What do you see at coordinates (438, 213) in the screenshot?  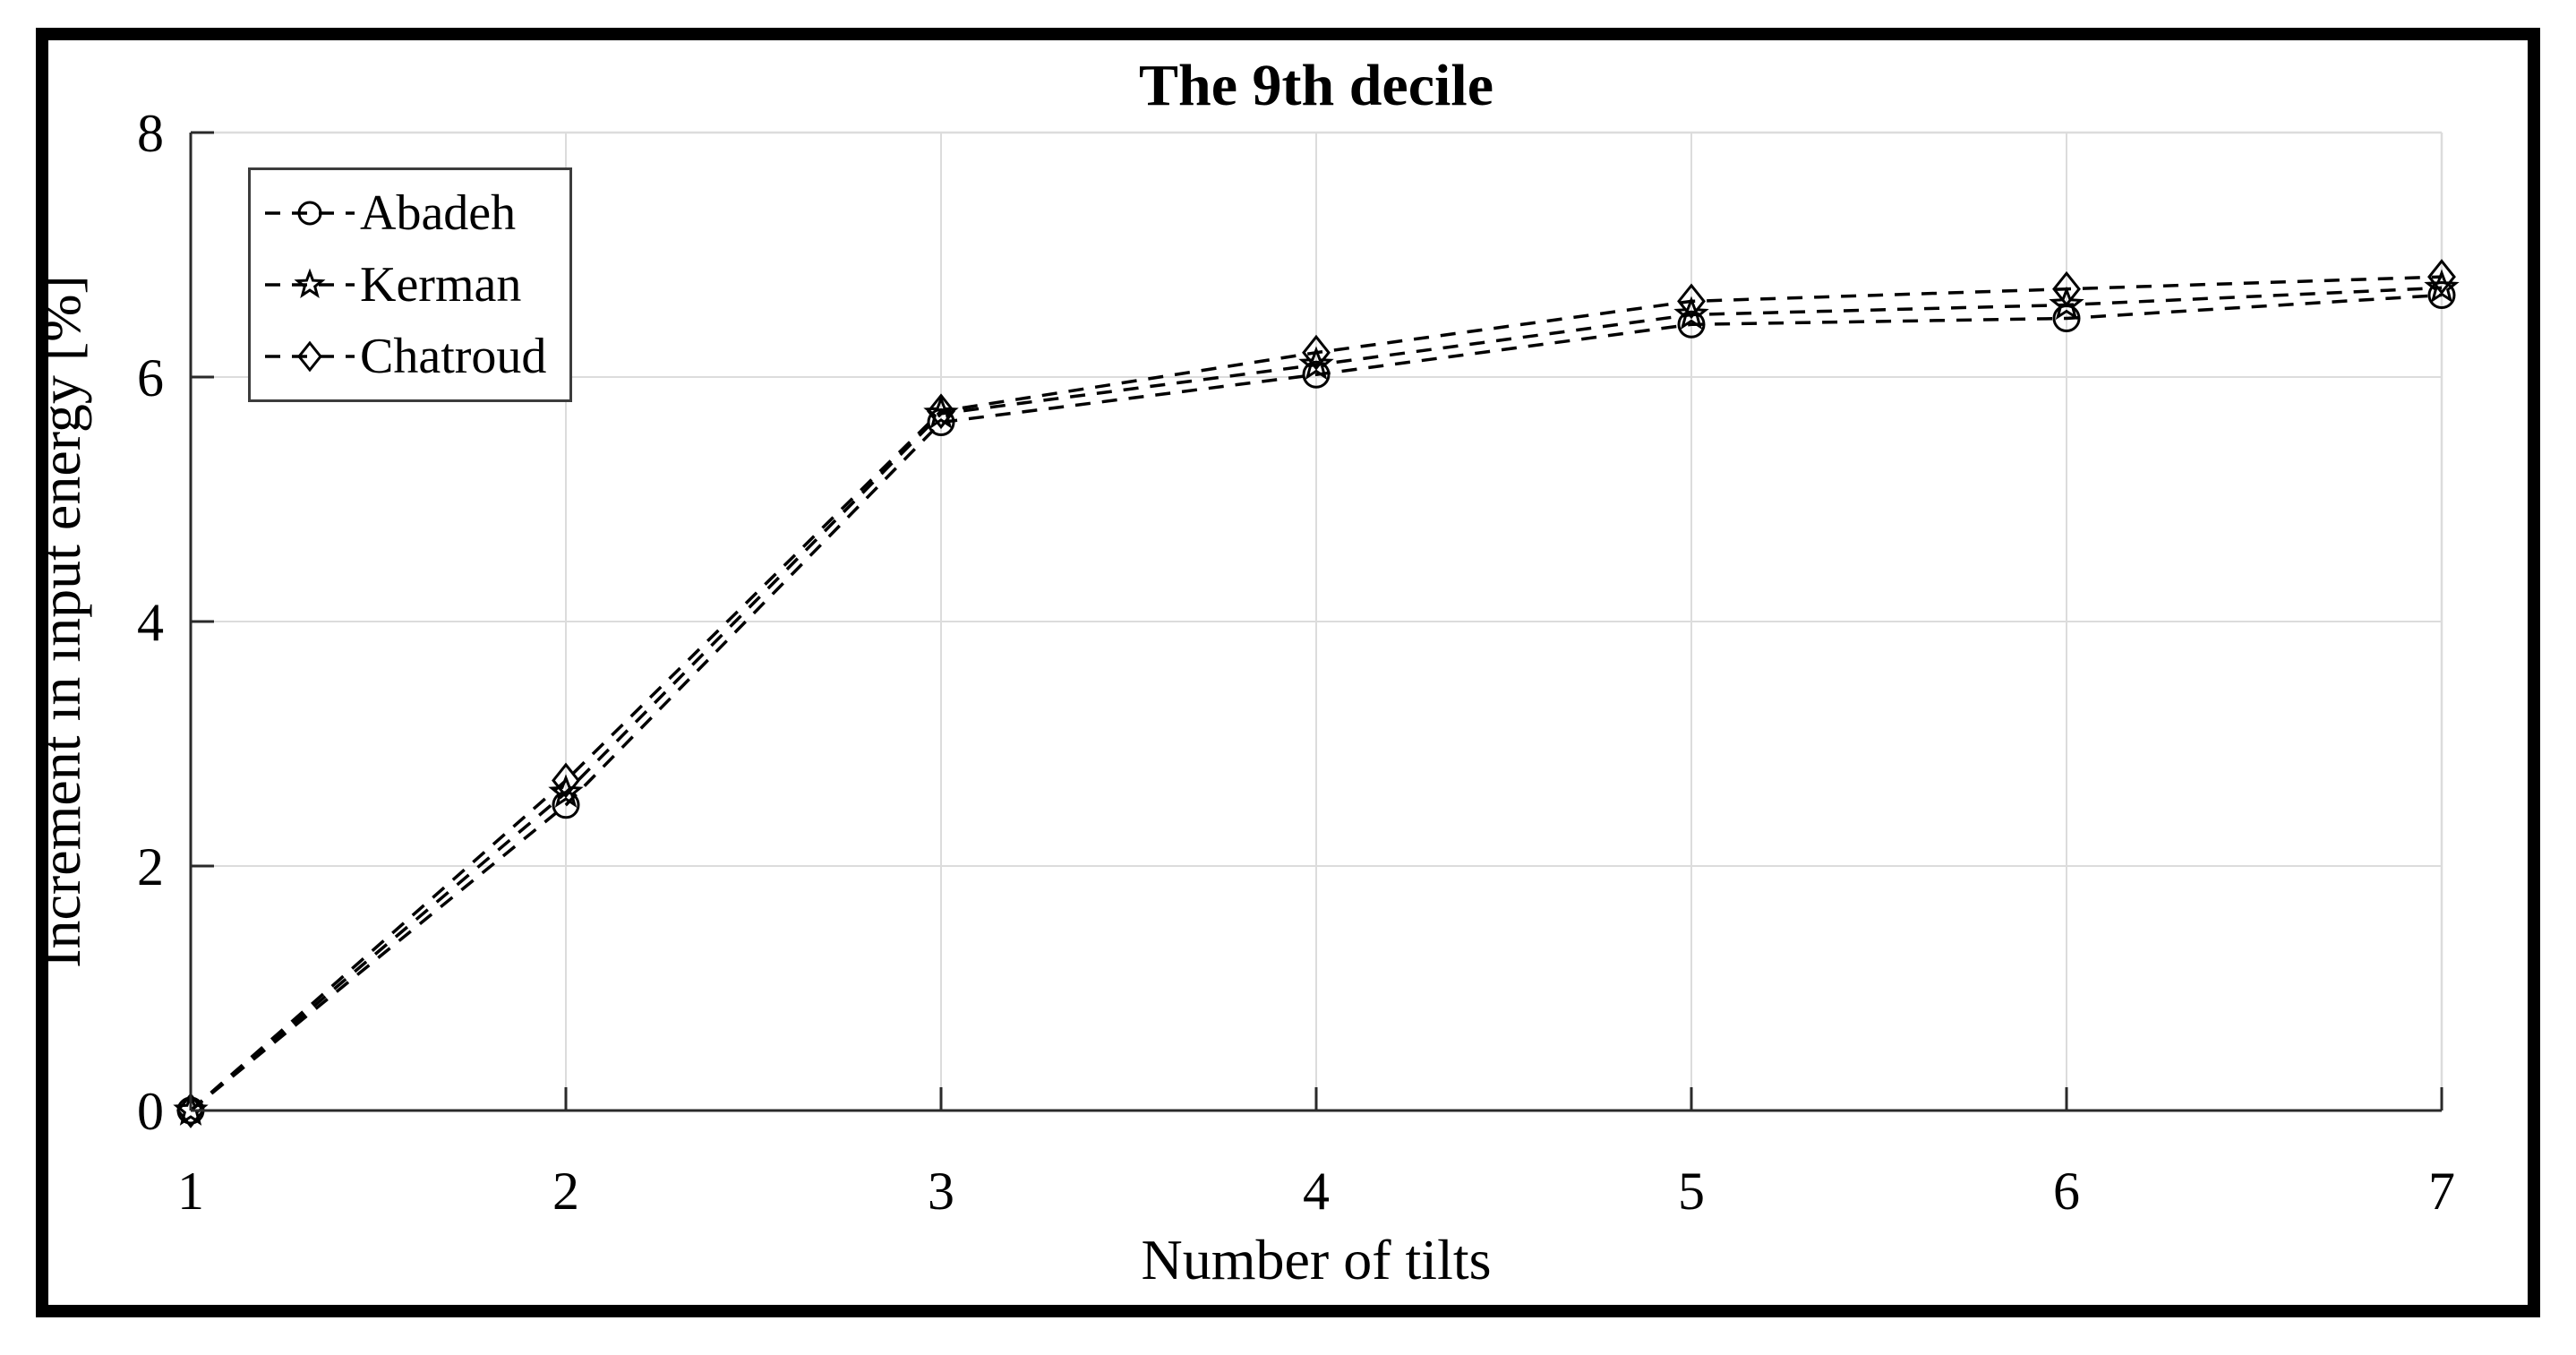 I see `legend-label: Abadeh` at bounding box center [438, 213].